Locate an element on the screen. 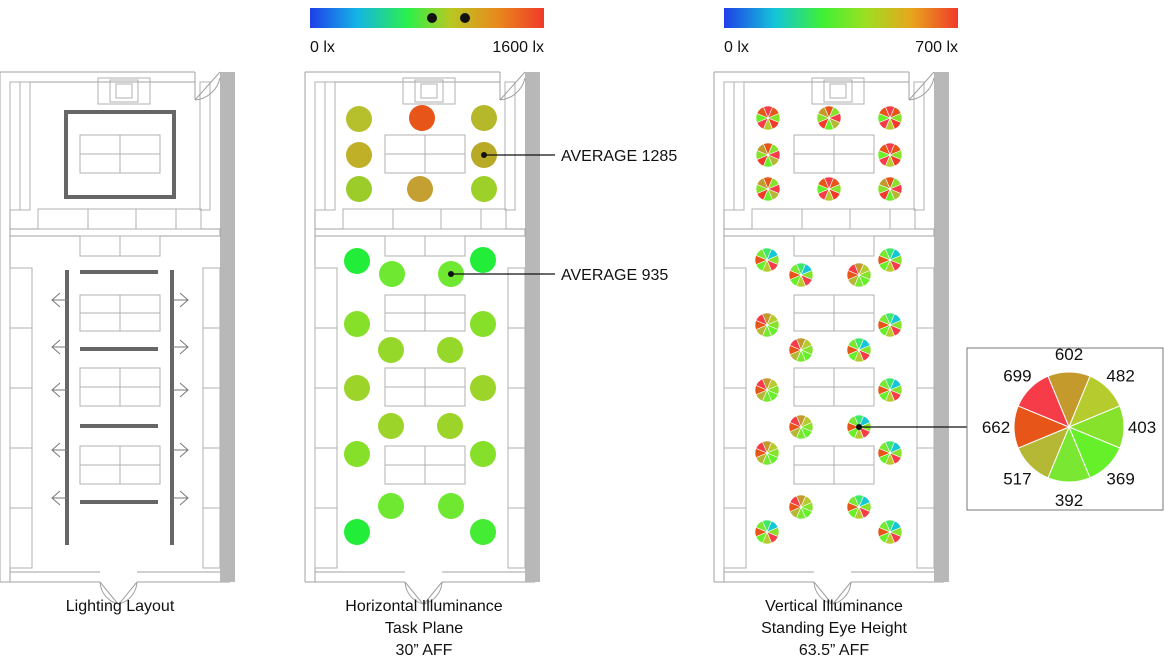  caption-lighting-layout: Lighting Layout is located at coordinates (120, 606).